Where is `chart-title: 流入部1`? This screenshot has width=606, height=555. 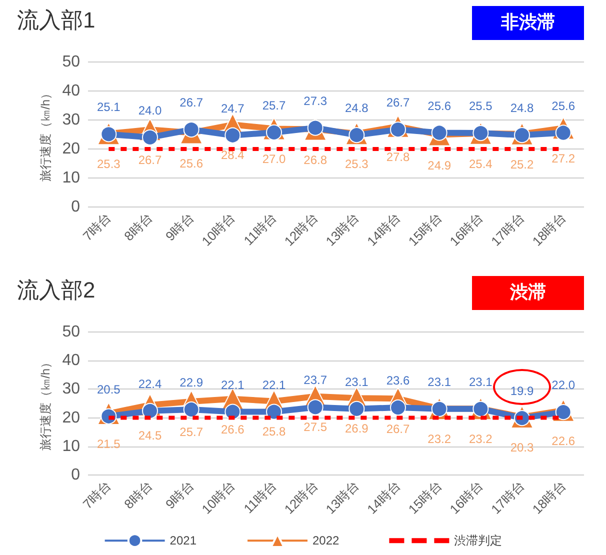 chart-title: 流入部1 is located at coordinates (56, 20).